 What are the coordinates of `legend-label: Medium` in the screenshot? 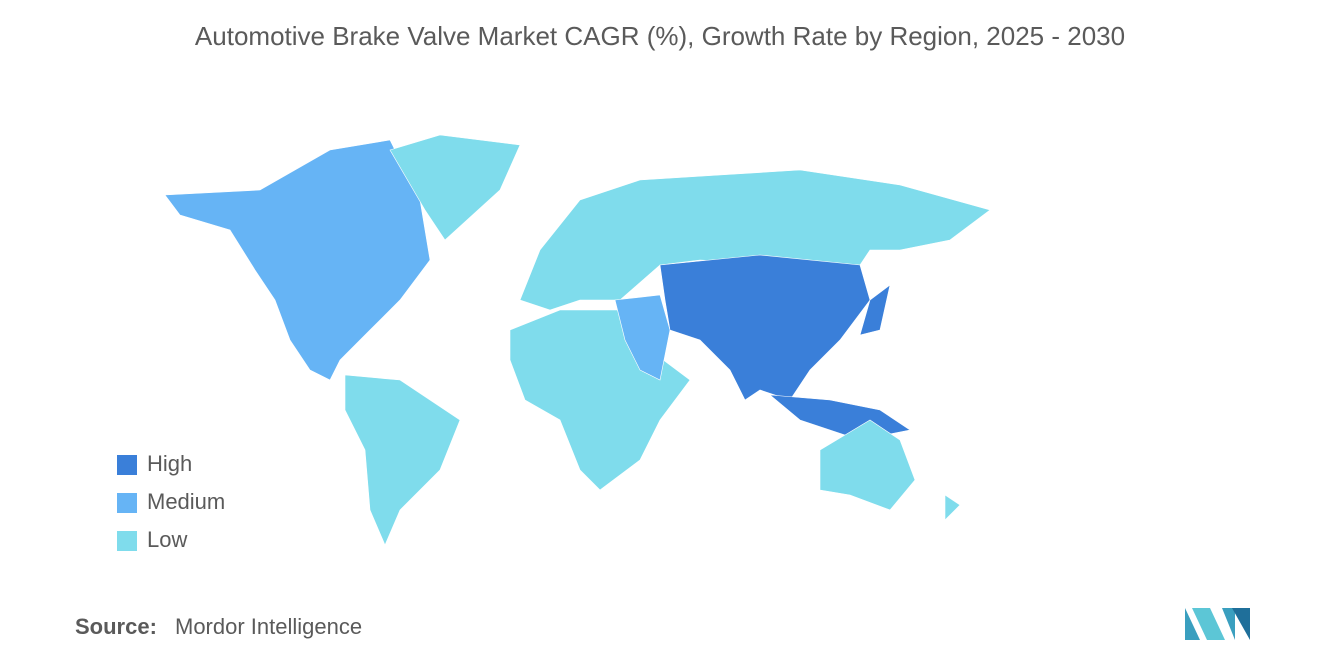 It's located at (186, 501).